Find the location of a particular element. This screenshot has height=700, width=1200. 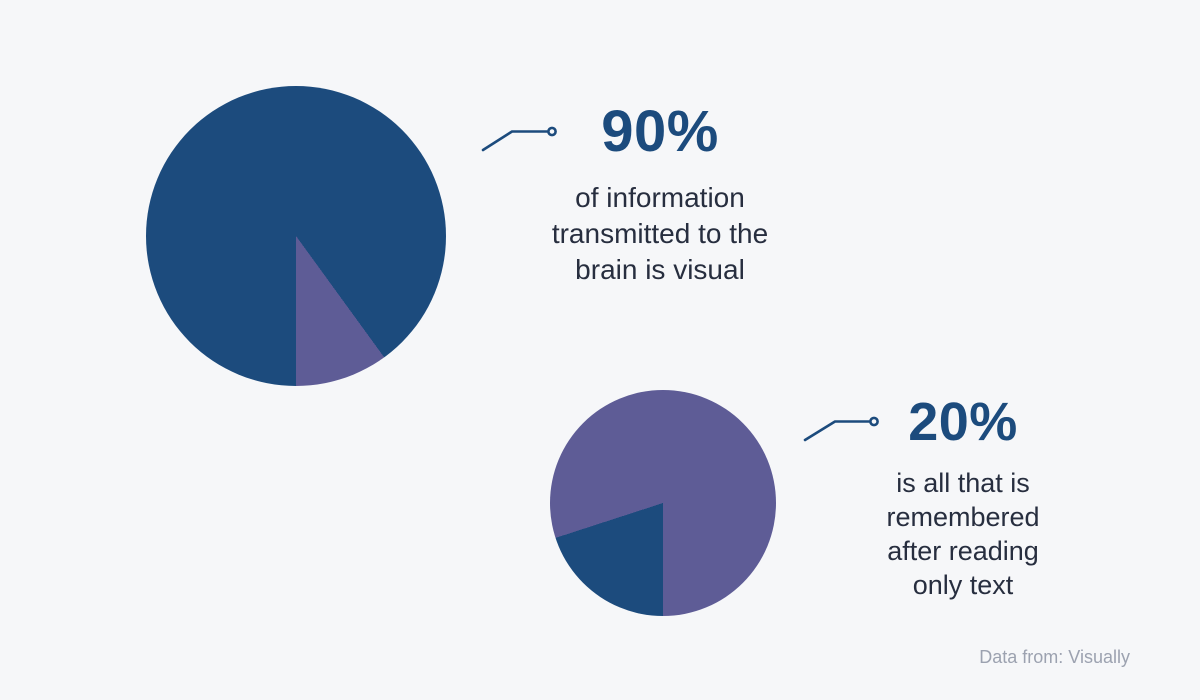

pie-chart-visual-information is located at coordinates (296, 236).